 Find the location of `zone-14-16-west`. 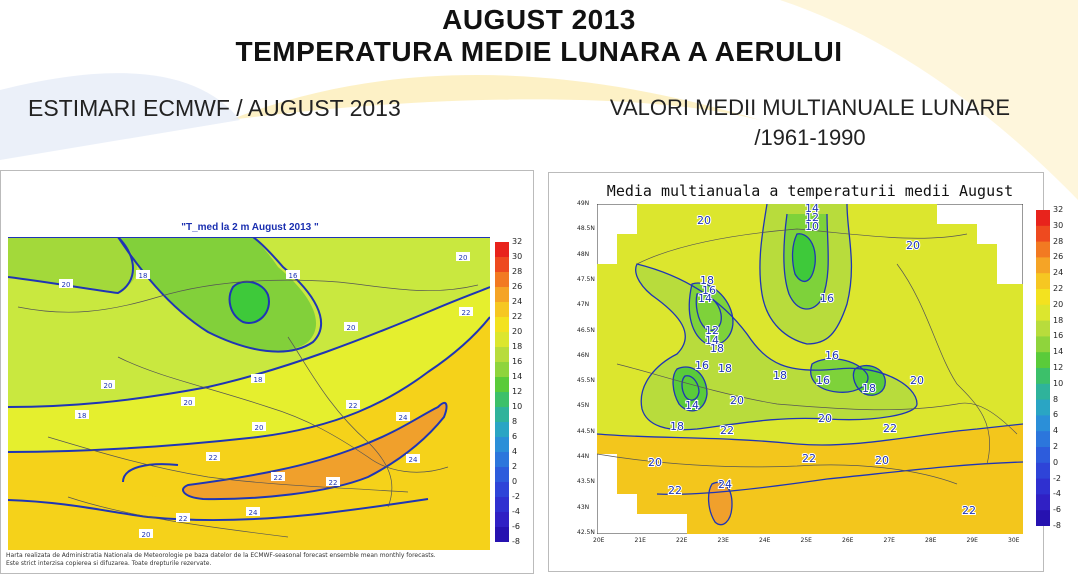

zone-14-16-west is located at coordinates (711, 314).